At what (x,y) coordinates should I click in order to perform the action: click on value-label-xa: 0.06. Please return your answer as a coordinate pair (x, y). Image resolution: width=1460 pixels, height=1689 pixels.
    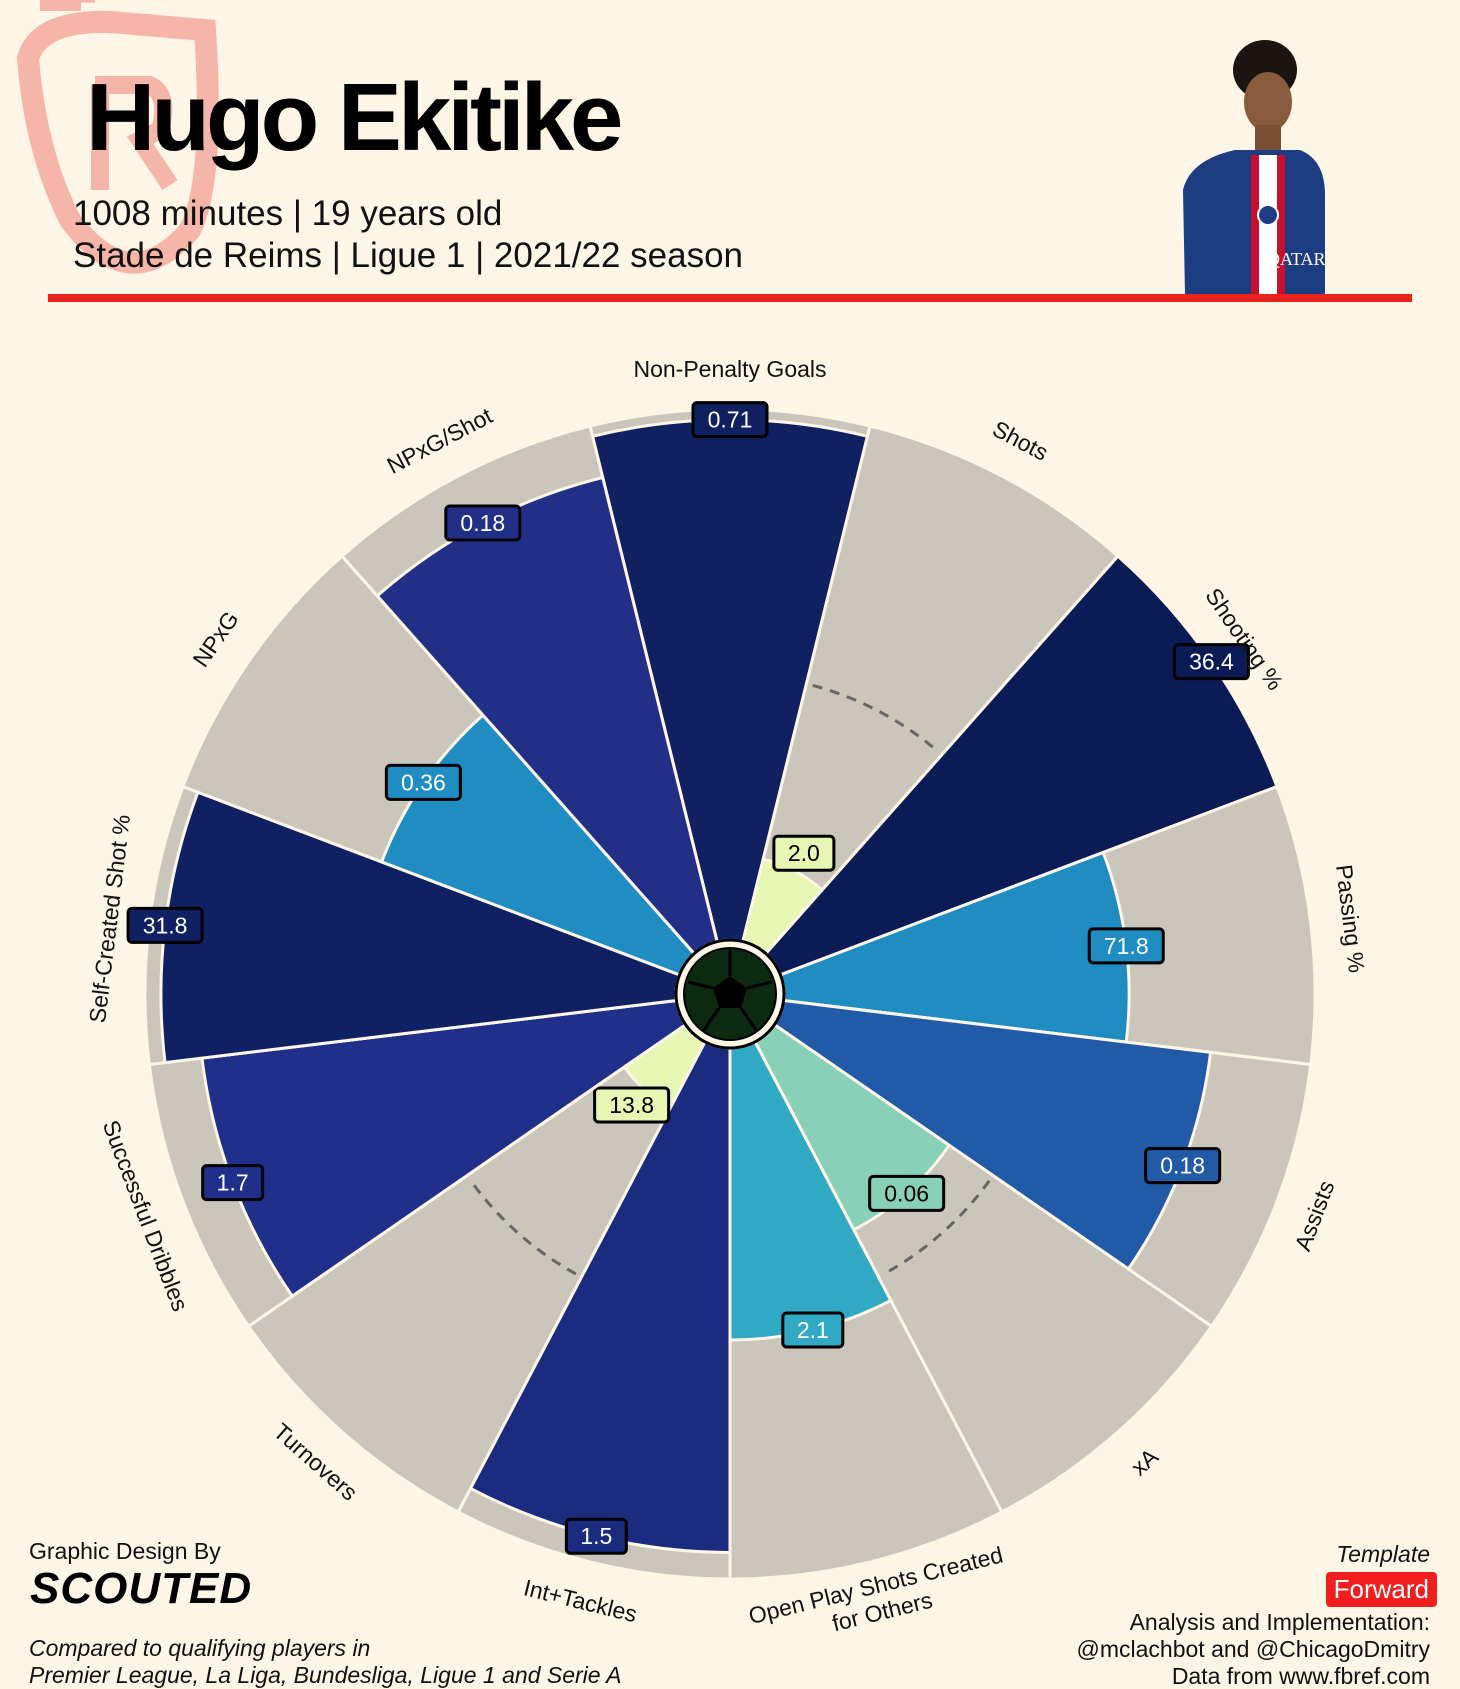
    Looking at the image, I should click on (906, 1193).